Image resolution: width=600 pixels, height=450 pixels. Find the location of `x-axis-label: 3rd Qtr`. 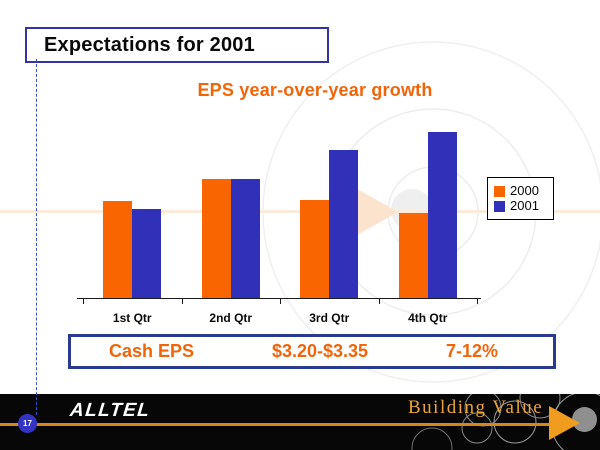

x-axis-label: 3rd Qtr is located at coordinates (329, 318).